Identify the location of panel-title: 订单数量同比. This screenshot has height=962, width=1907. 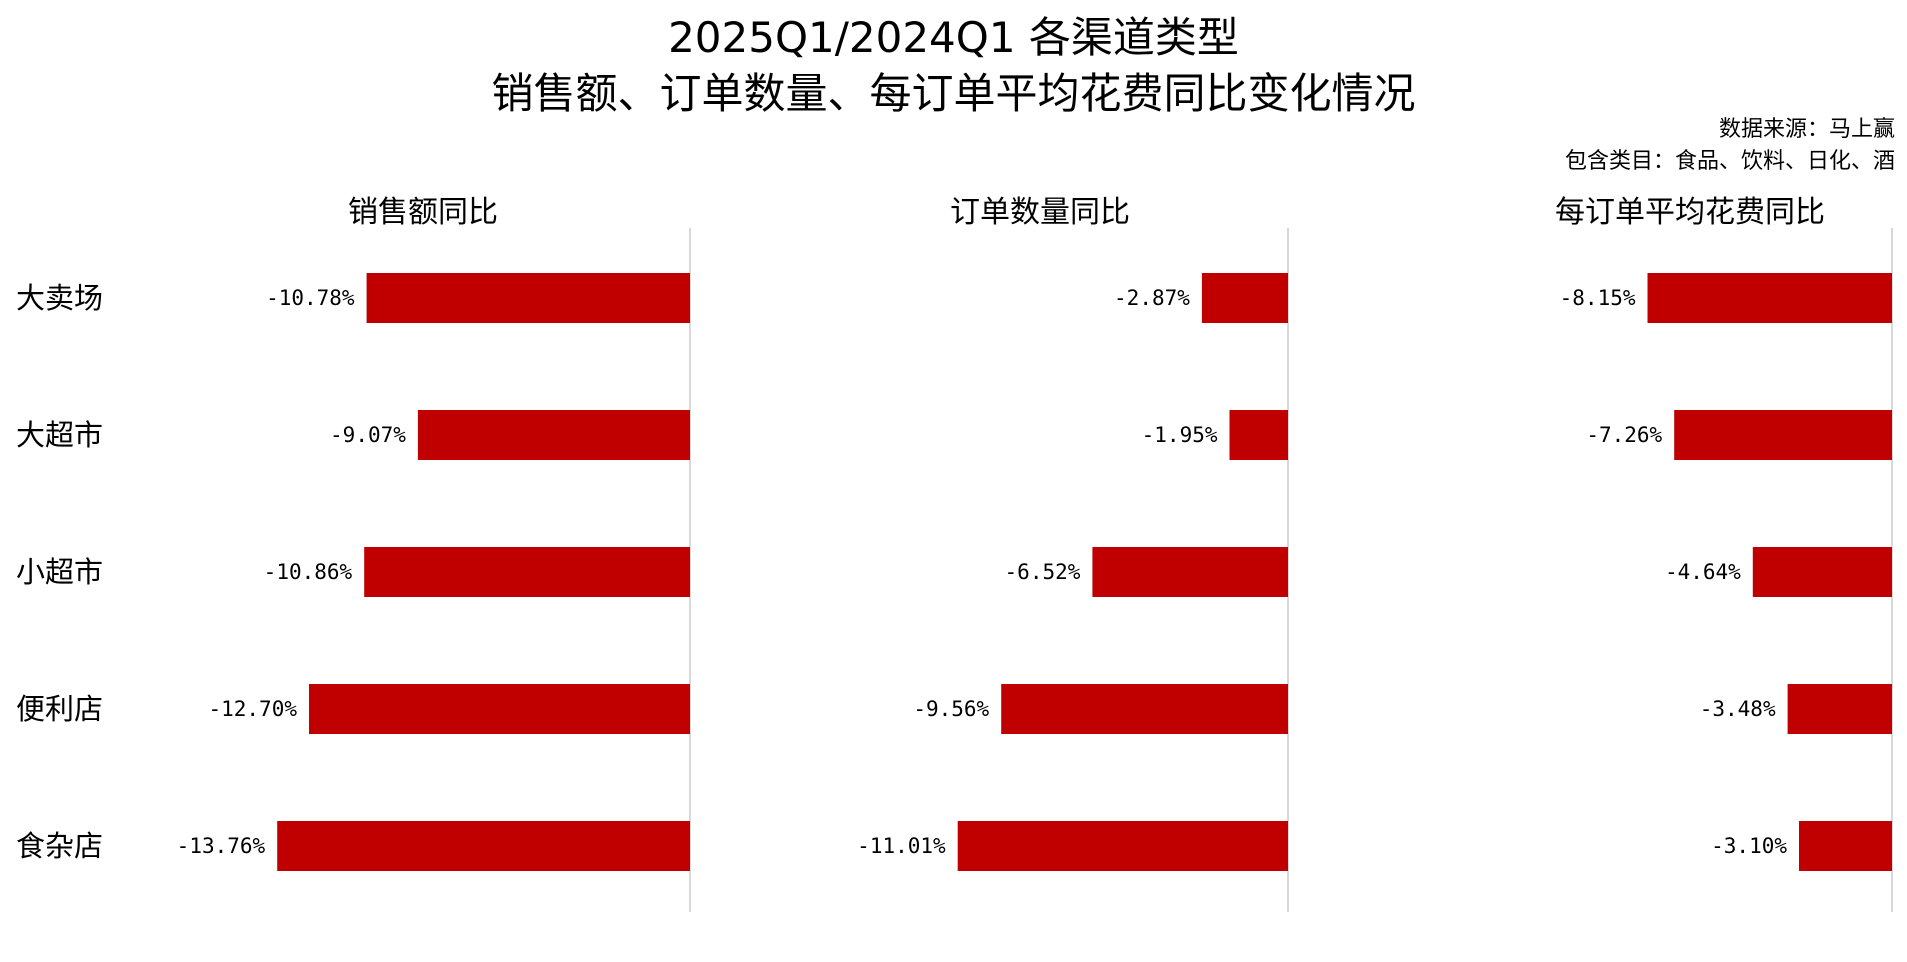
(1040, 212).